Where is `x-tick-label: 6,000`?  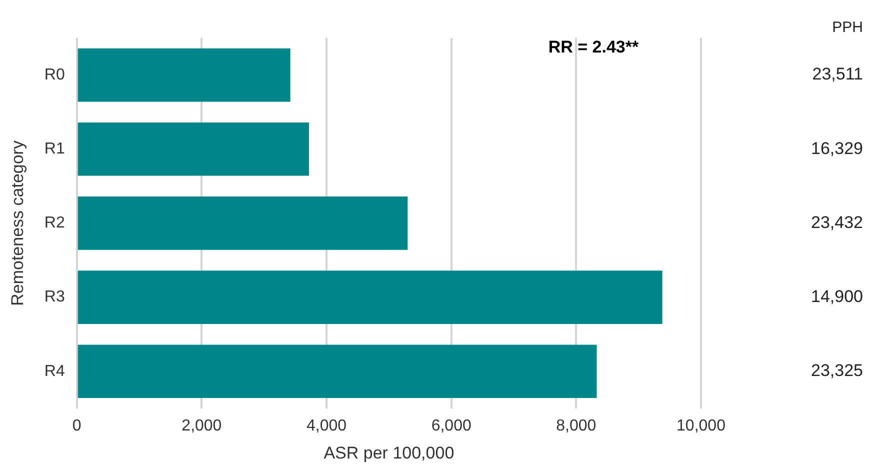 x-tick-label: 6,000 is located at coordinates (451, 425).